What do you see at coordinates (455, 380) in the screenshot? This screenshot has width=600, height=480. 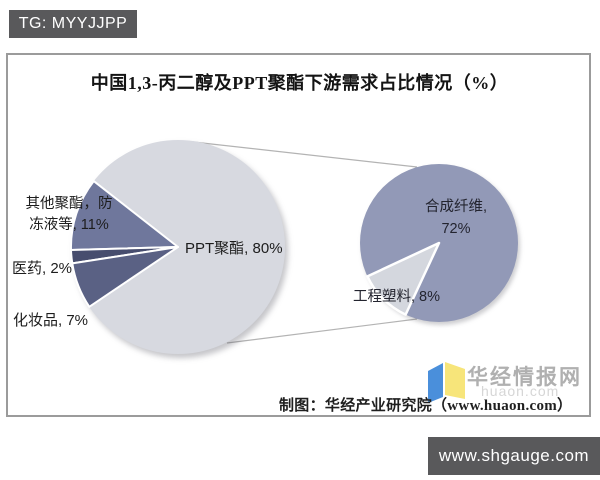 I see `book-logo-right-page` at bounding box center [455, 380].